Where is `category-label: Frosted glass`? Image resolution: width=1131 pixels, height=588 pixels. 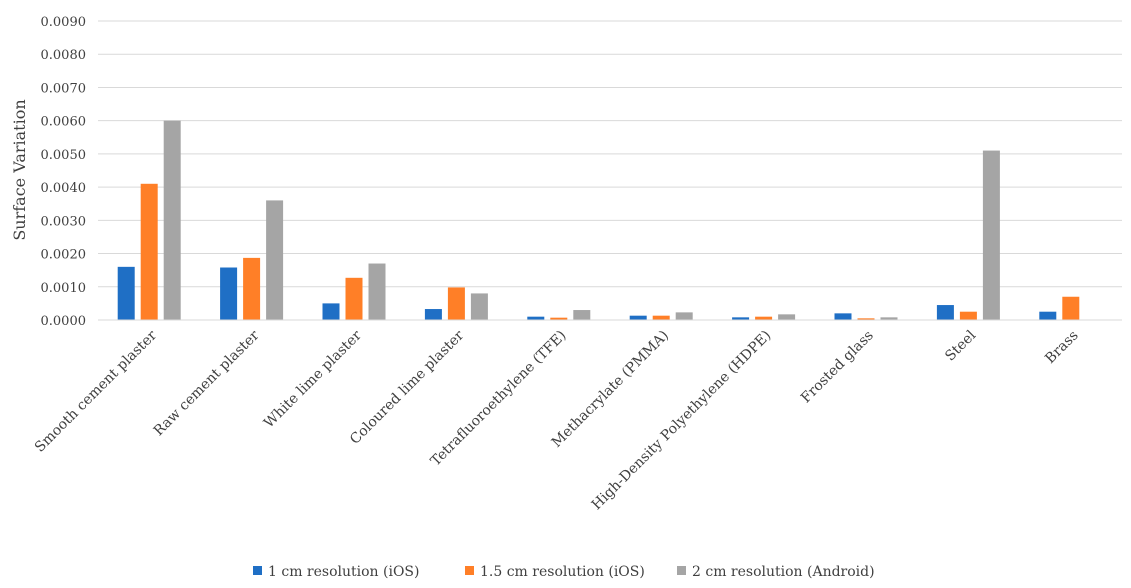
category-label: Frosted glass is located at coordinates (837, 367).